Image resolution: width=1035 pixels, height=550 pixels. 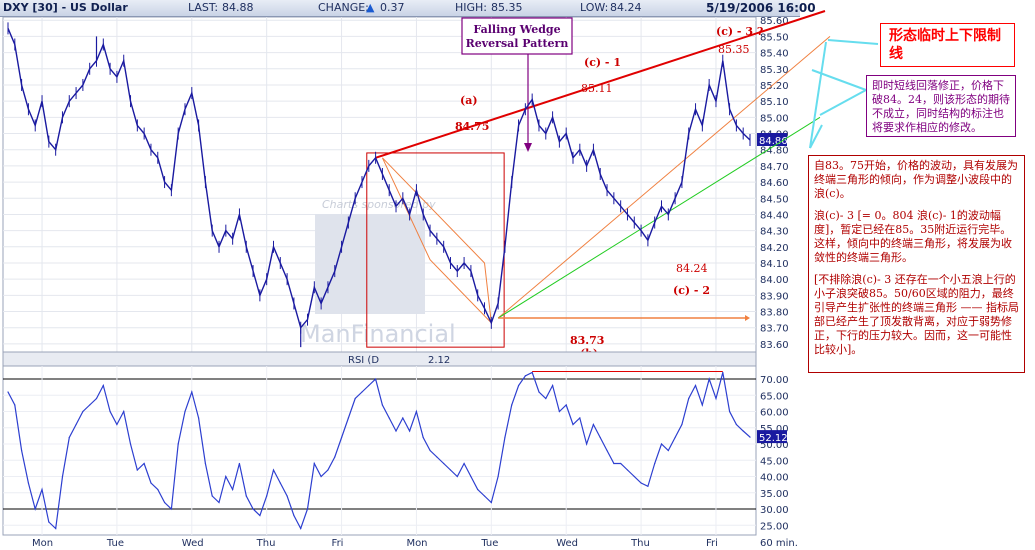 I want to click on price-y-tick-label: 85.50, so click(x=774, y=37).